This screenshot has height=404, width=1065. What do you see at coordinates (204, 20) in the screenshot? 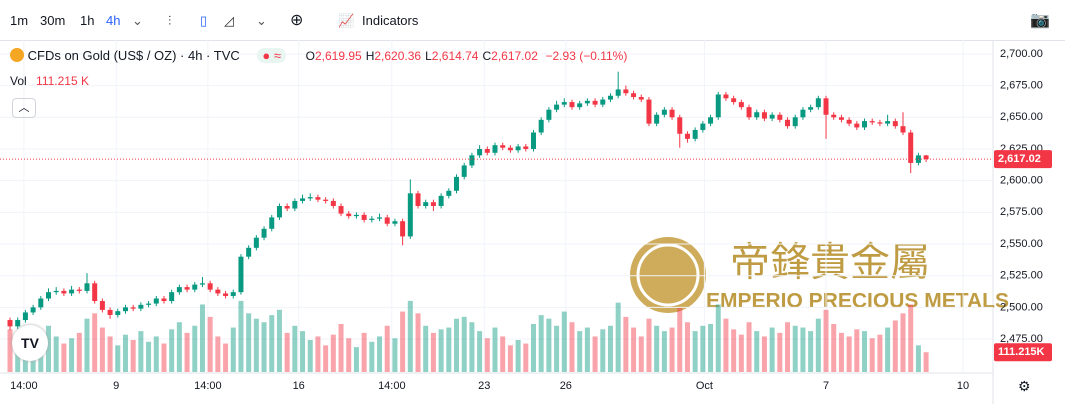
I see `candles-icon: ▯` at bounding box center [204, 20].